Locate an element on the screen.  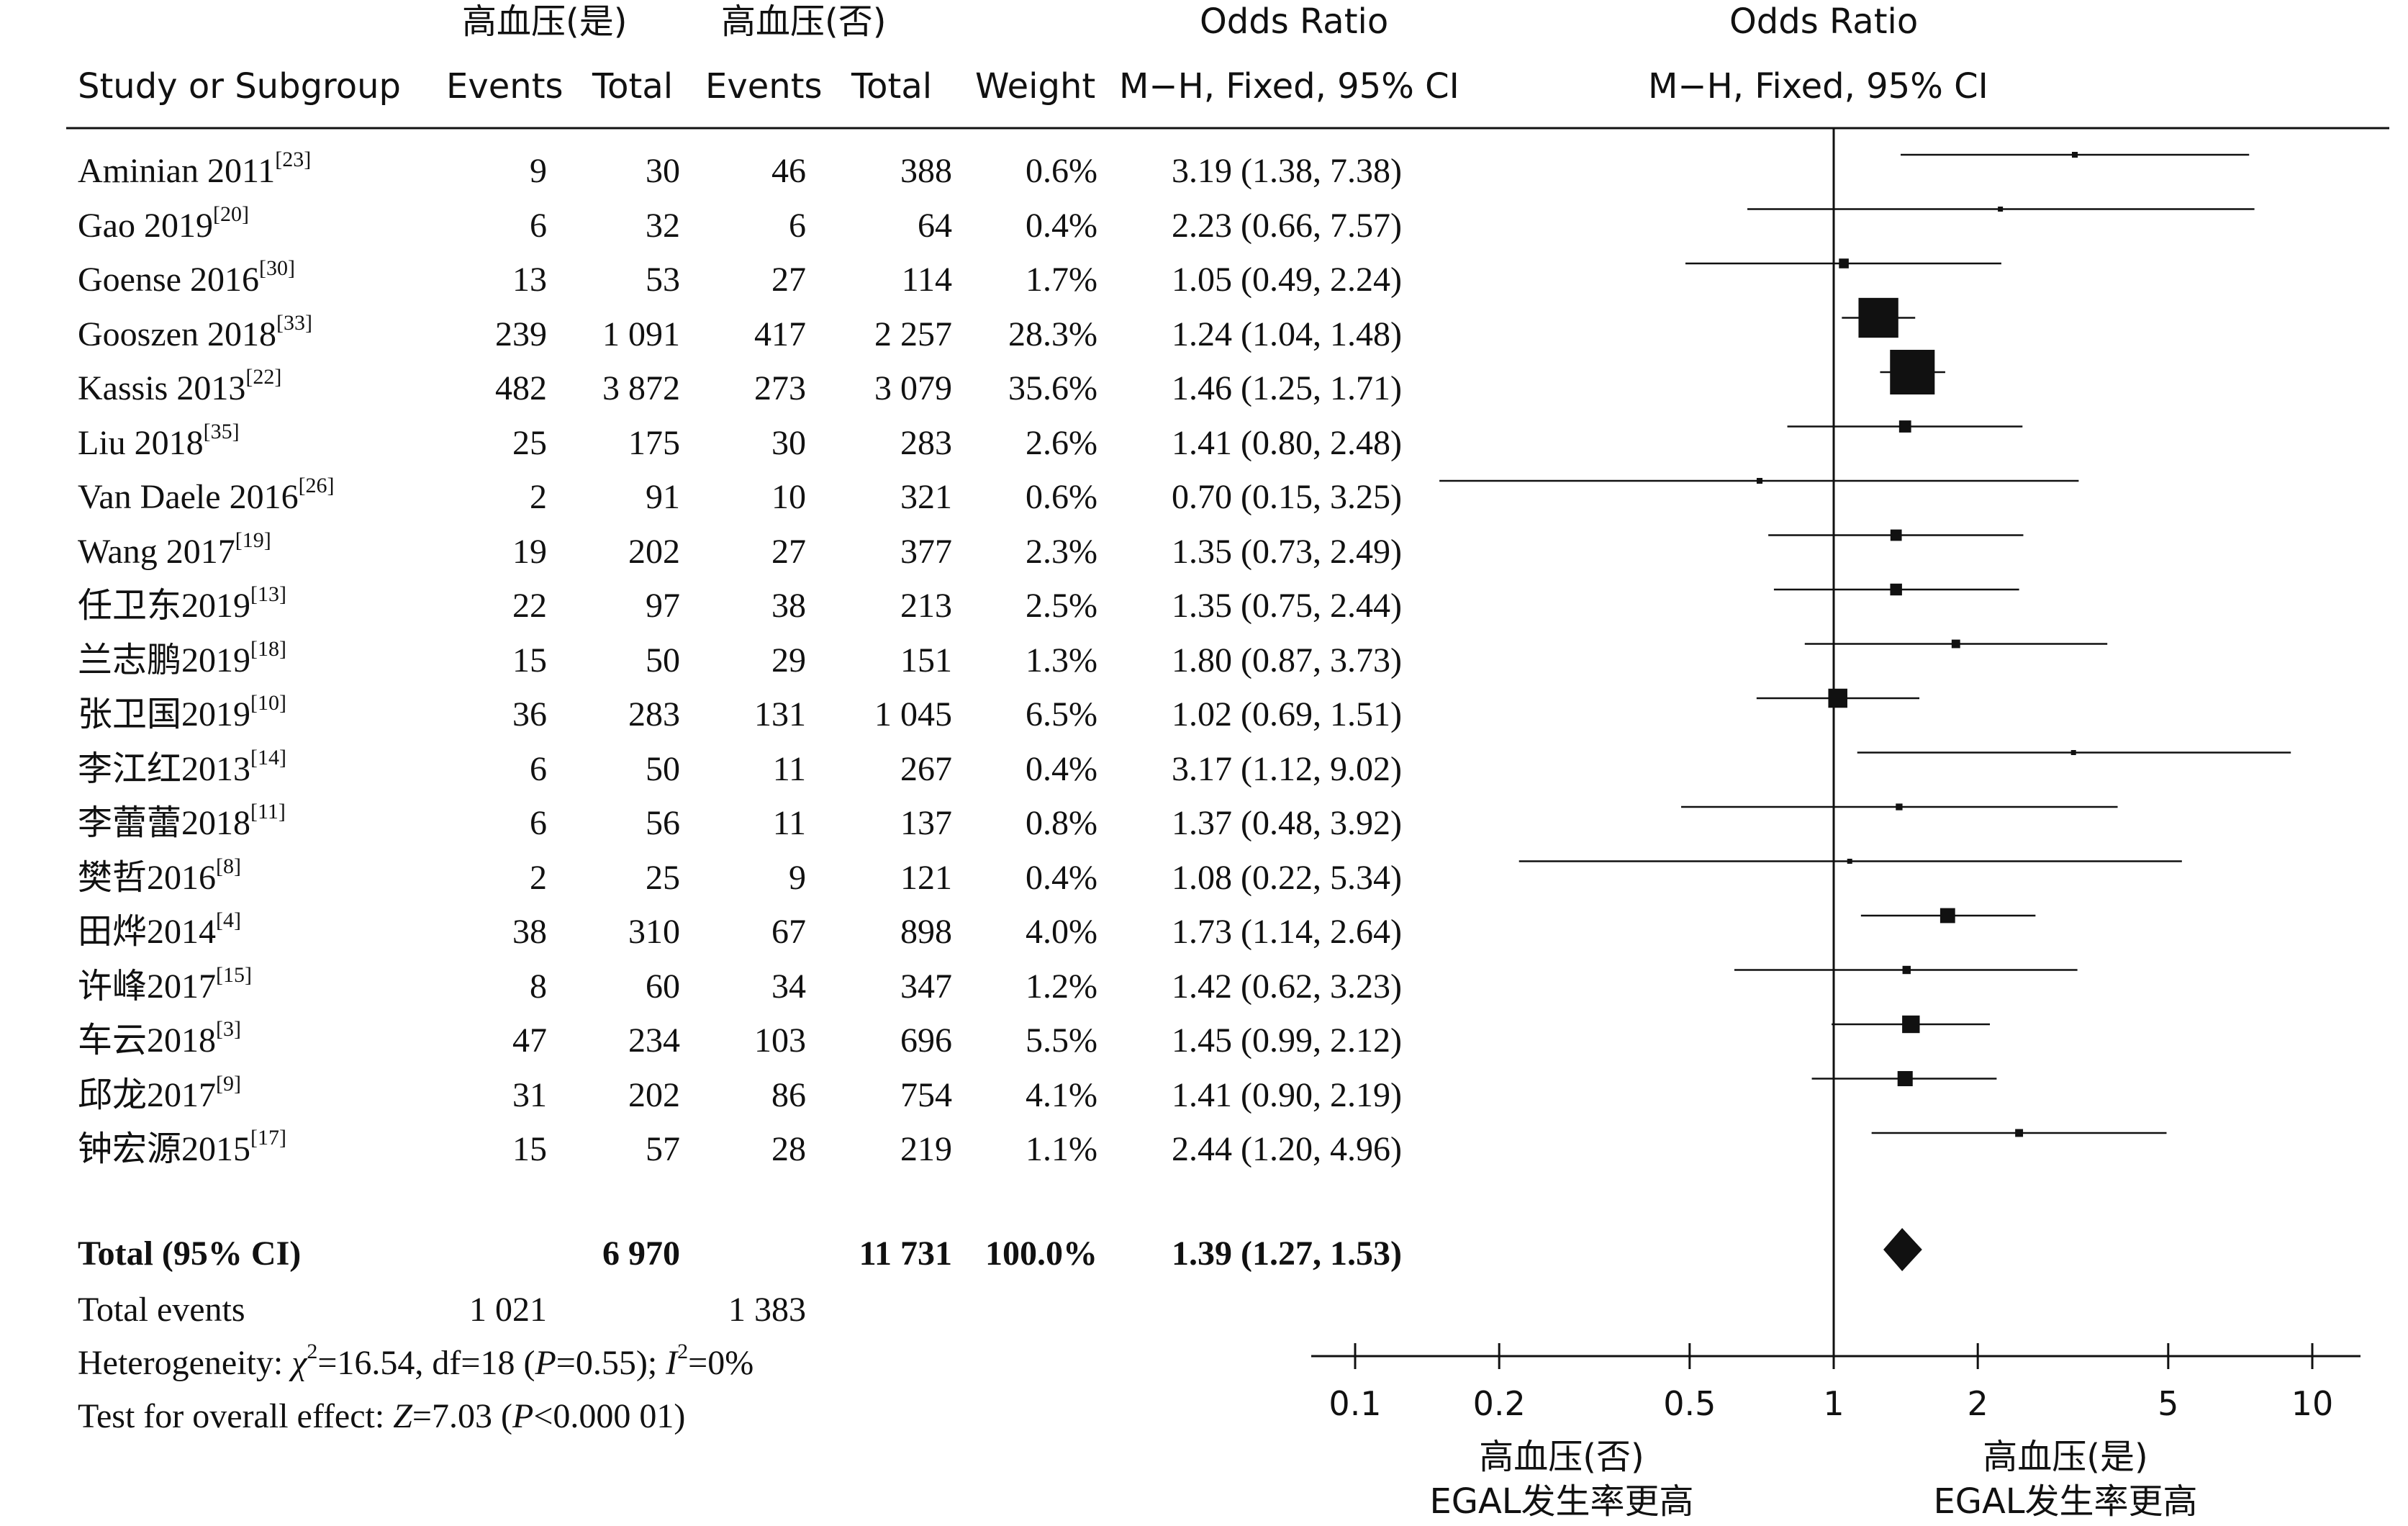
study-ci: 1.24 (1.04, 1.48) is located at coordinates (1287, 334).